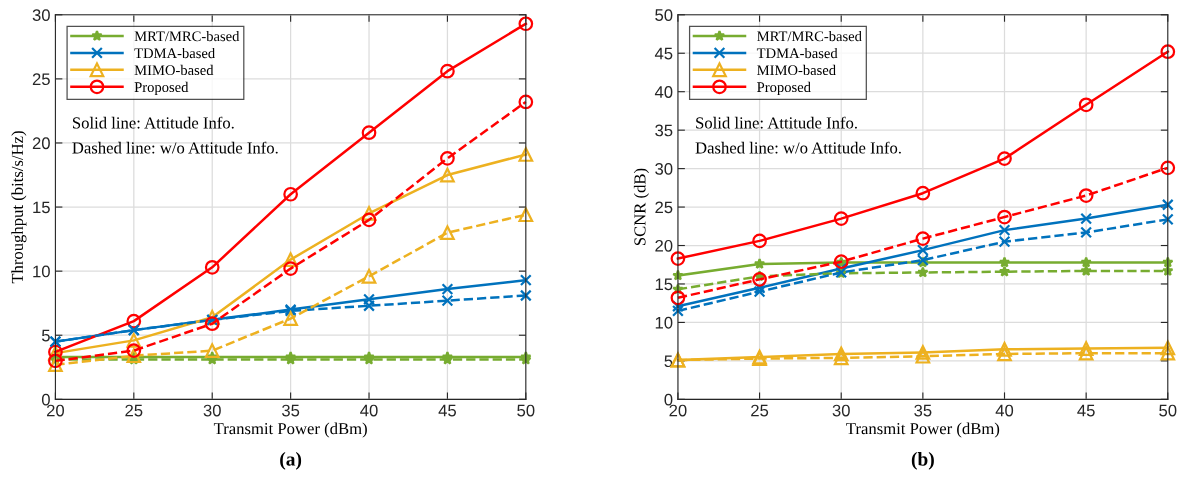 The height and width of the screenshot is (493, 1179). Describe the element at coordinates (641, 207) in the screenshot. I see `y-axis-title: SCNR (dB)` at that location.